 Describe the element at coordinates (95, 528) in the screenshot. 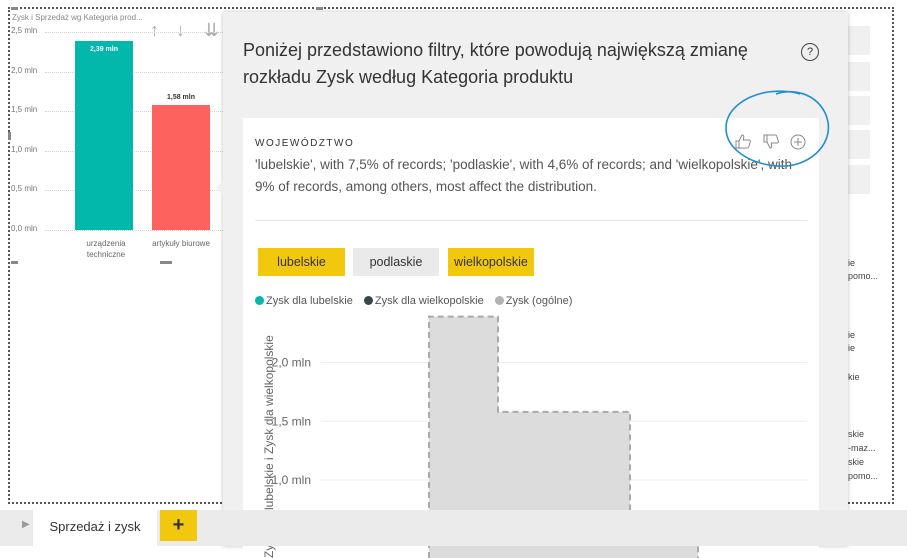

I see `tab-sprzedaz-i-zysk: Sprzedaż i zysk` at that location.